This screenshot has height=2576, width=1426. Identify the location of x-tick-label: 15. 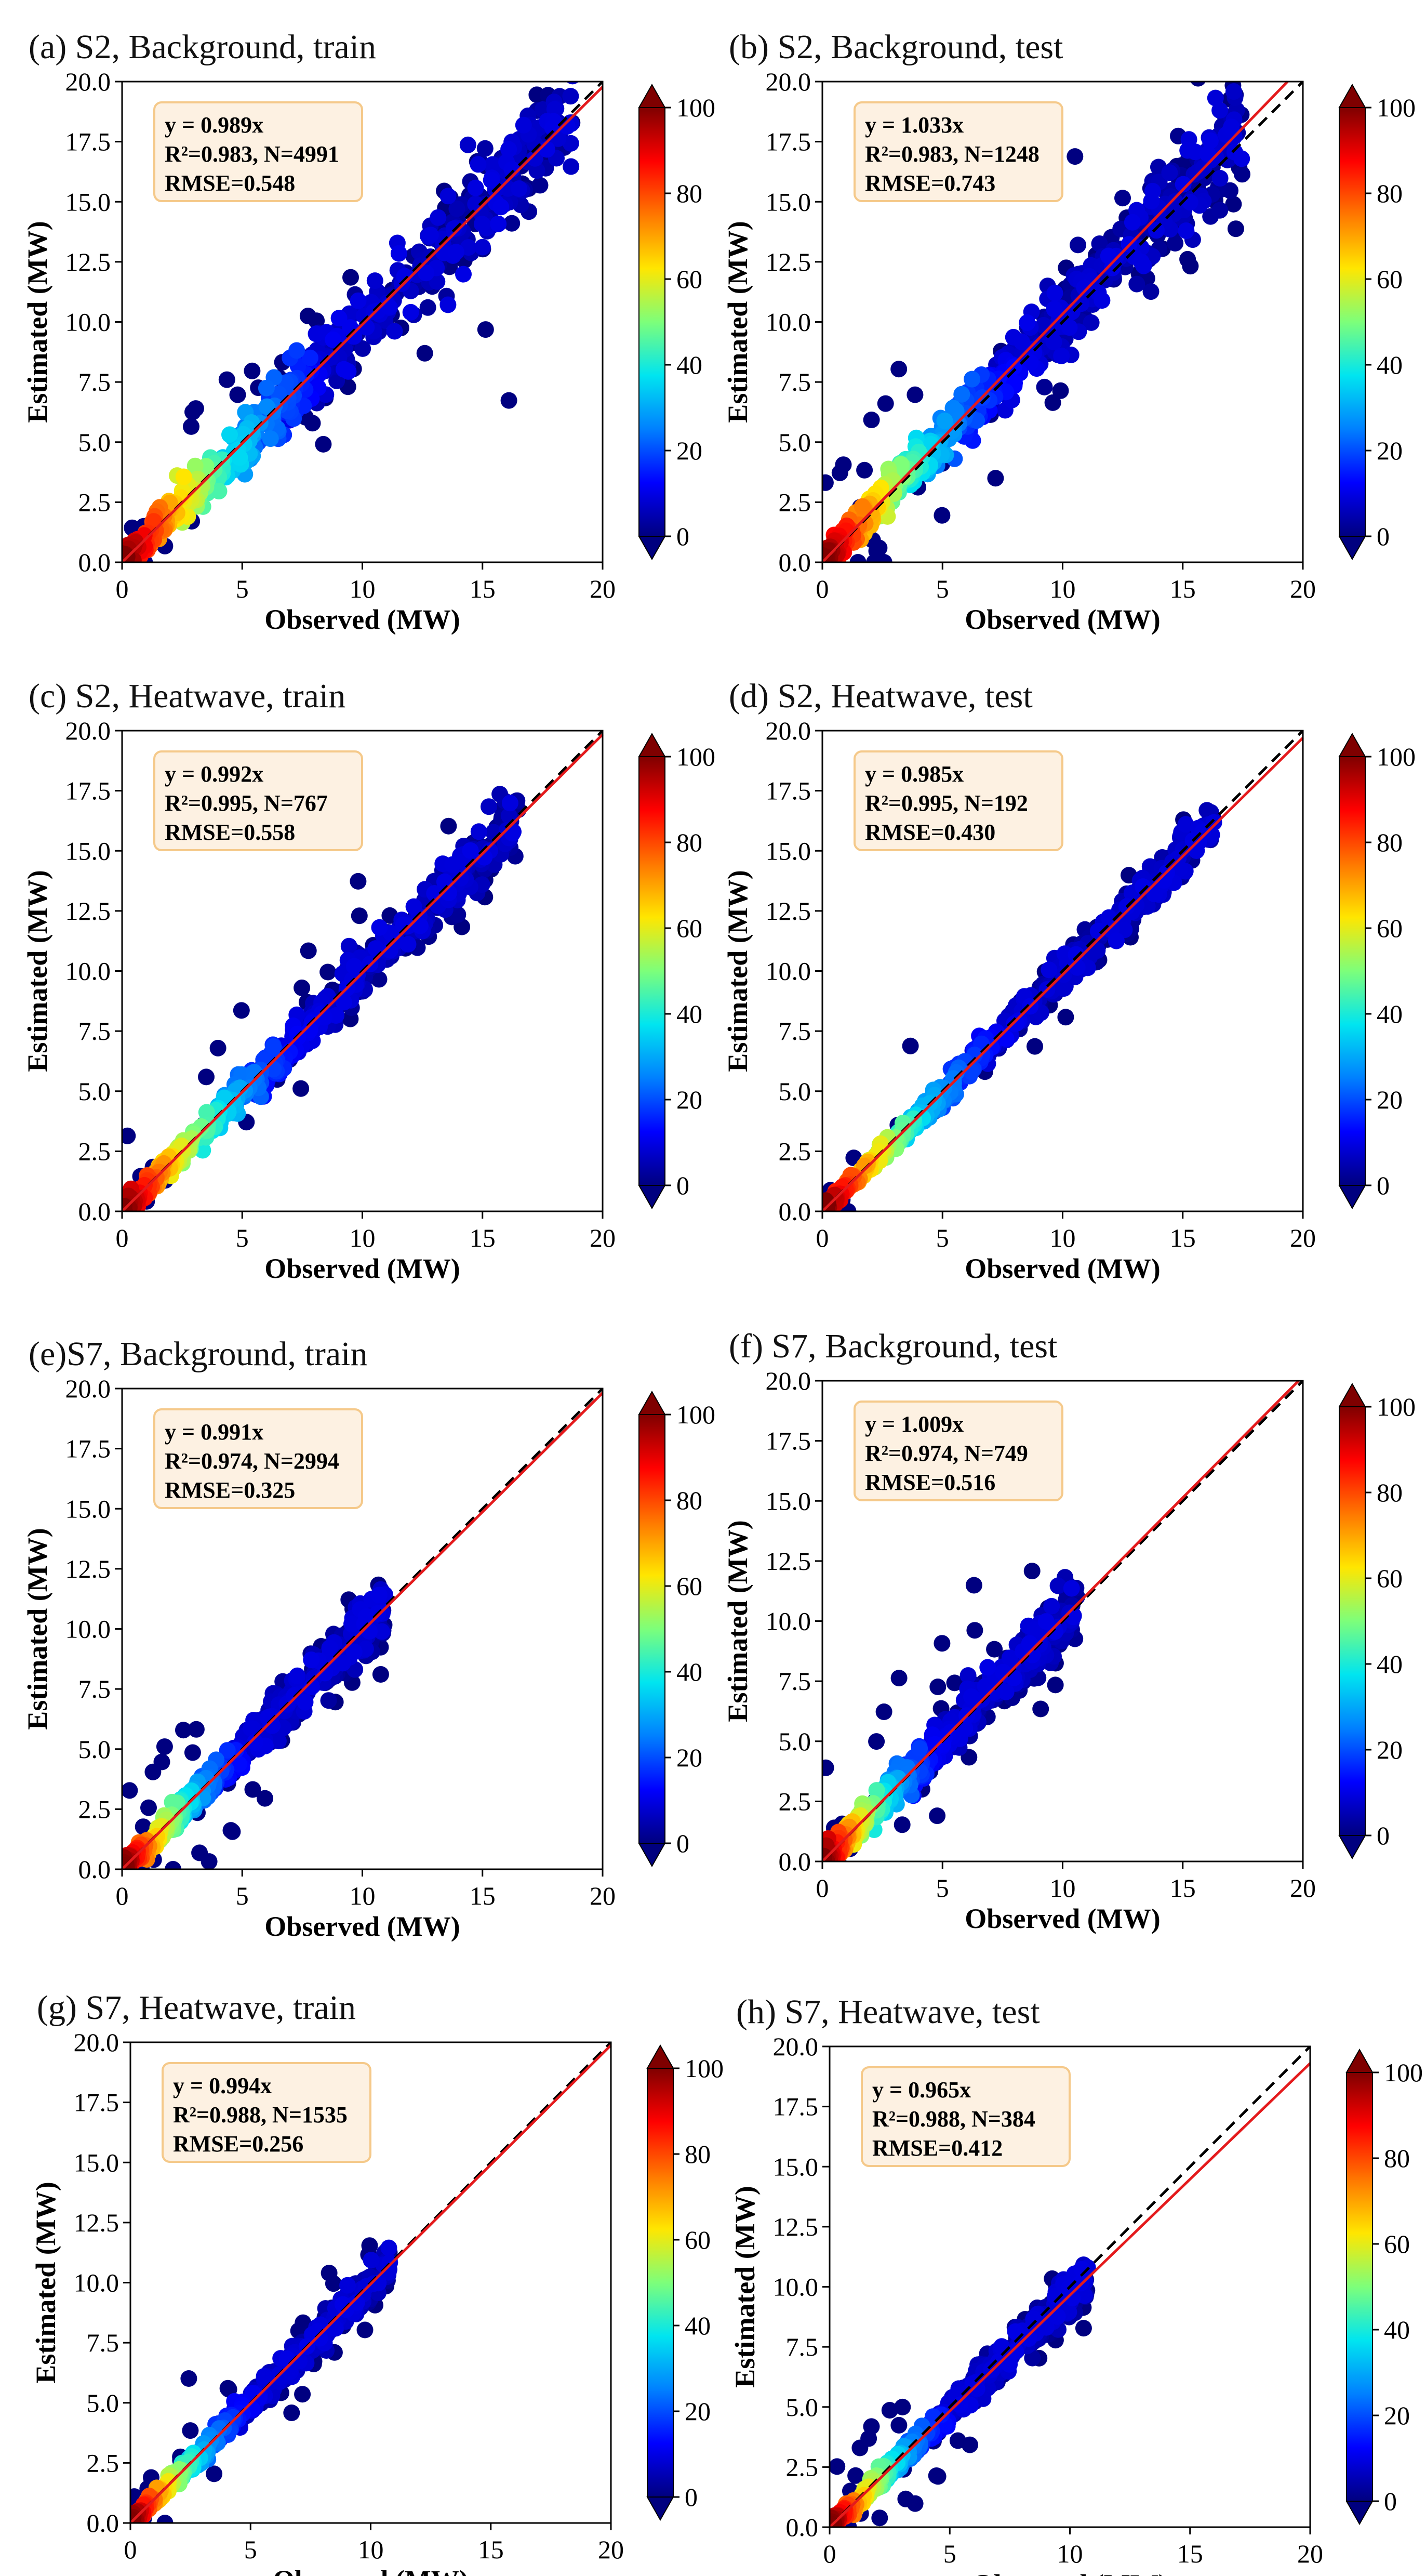
(1183, 588).